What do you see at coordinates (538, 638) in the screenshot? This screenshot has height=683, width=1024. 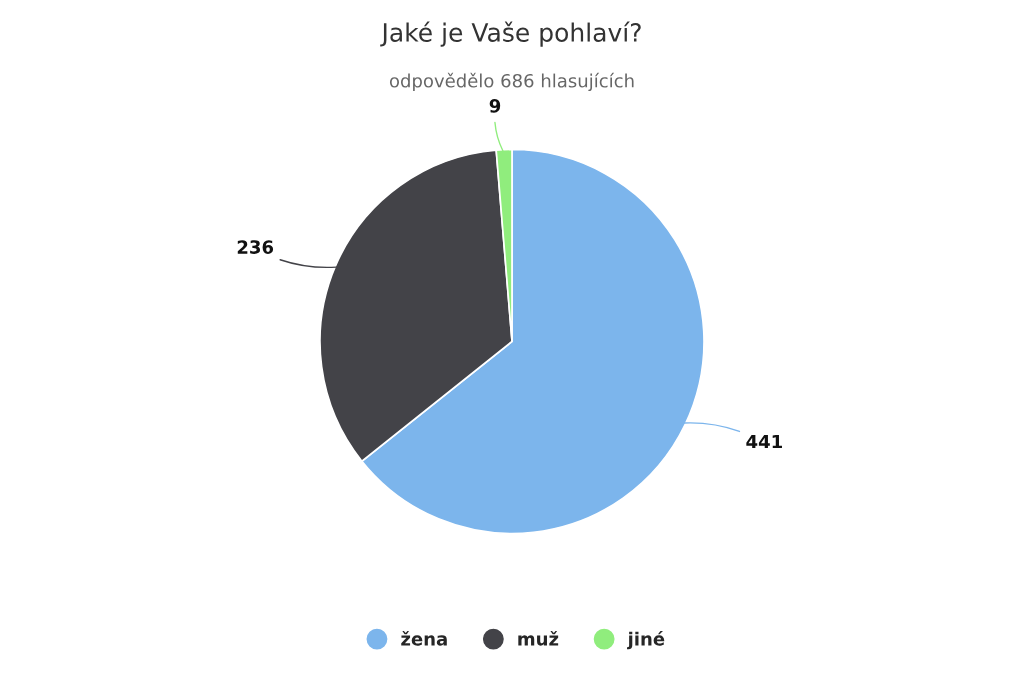 I see `legend-label: muž` at bounding box center [538, 638].